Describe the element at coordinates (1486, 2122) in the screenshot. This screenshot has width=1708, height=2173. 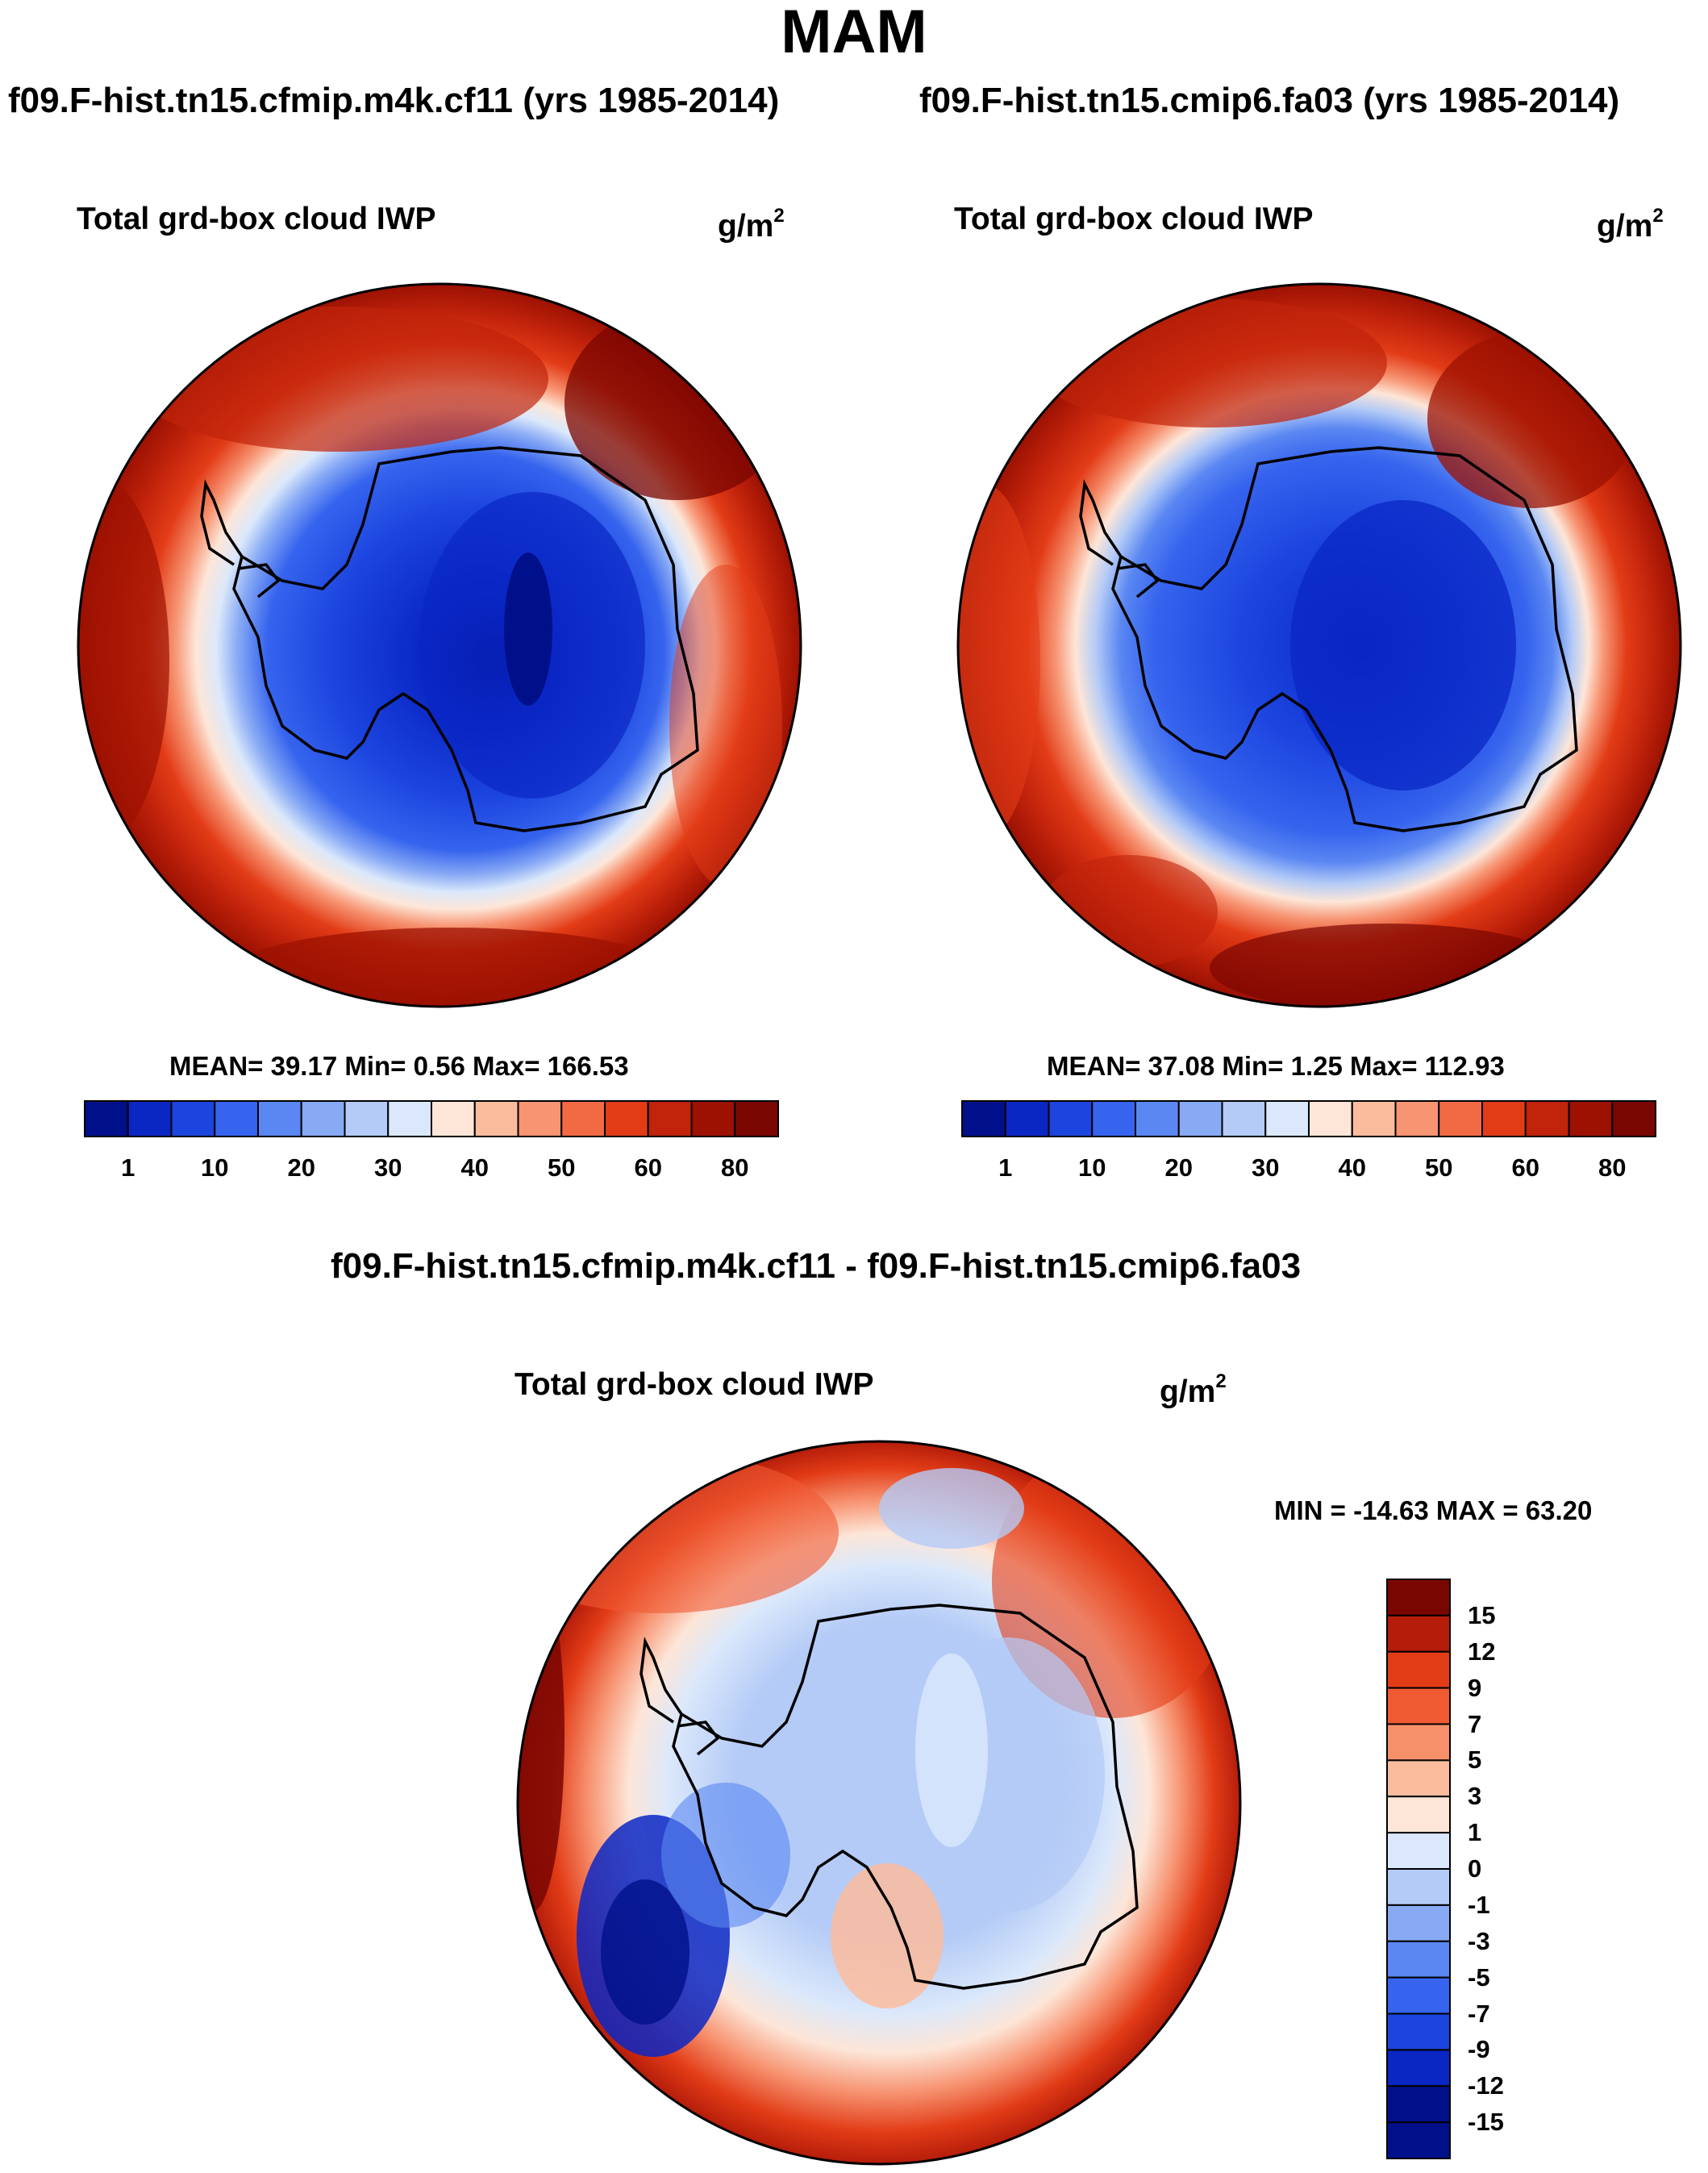
I see `colorbar-tick-label: -15` at that location.